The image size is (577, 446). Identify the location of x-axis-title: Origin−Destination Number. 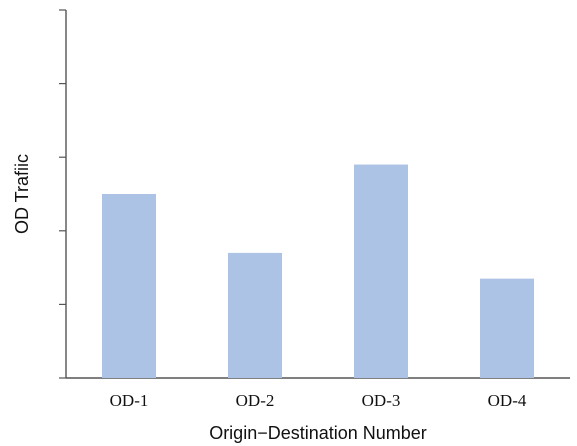
(318, 433).